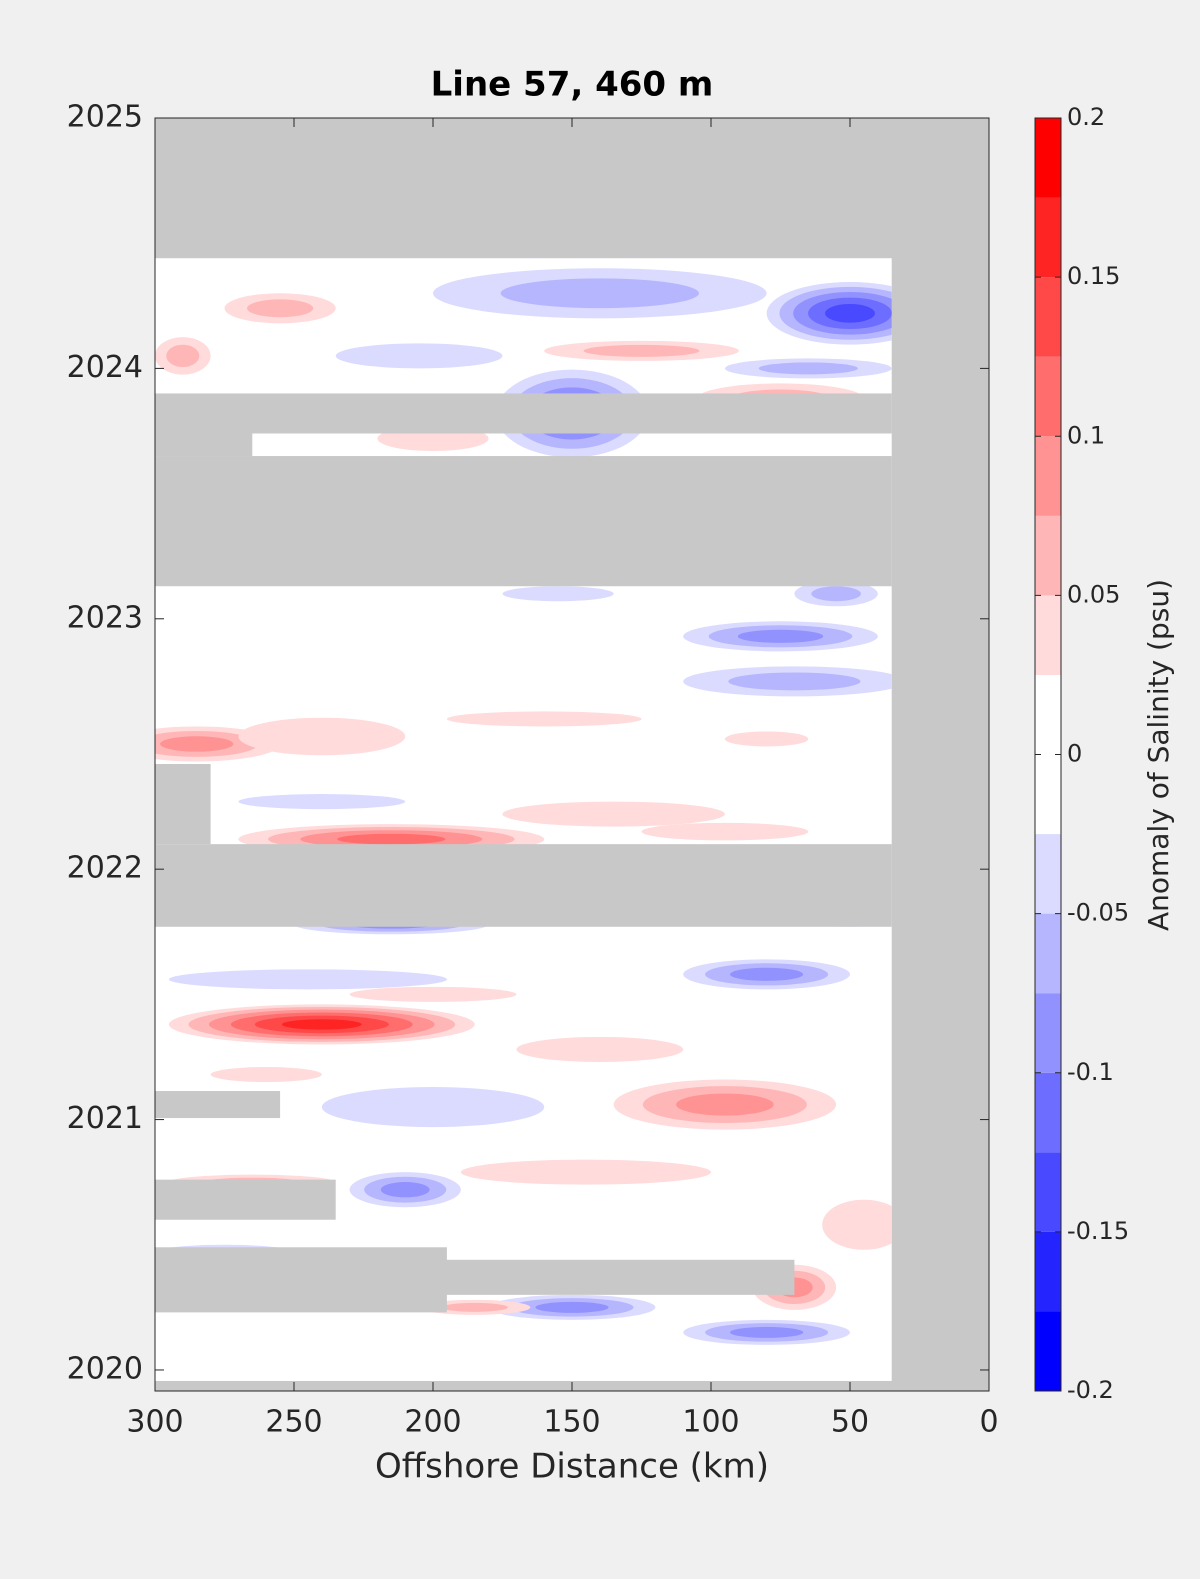 Image resolution: width=1200 pixels, height=1579 pixels. Describe the element at coordinates (572, 1467) in the screenshot. I see `x-axis-label: Offshore Distance (km)` at that location.